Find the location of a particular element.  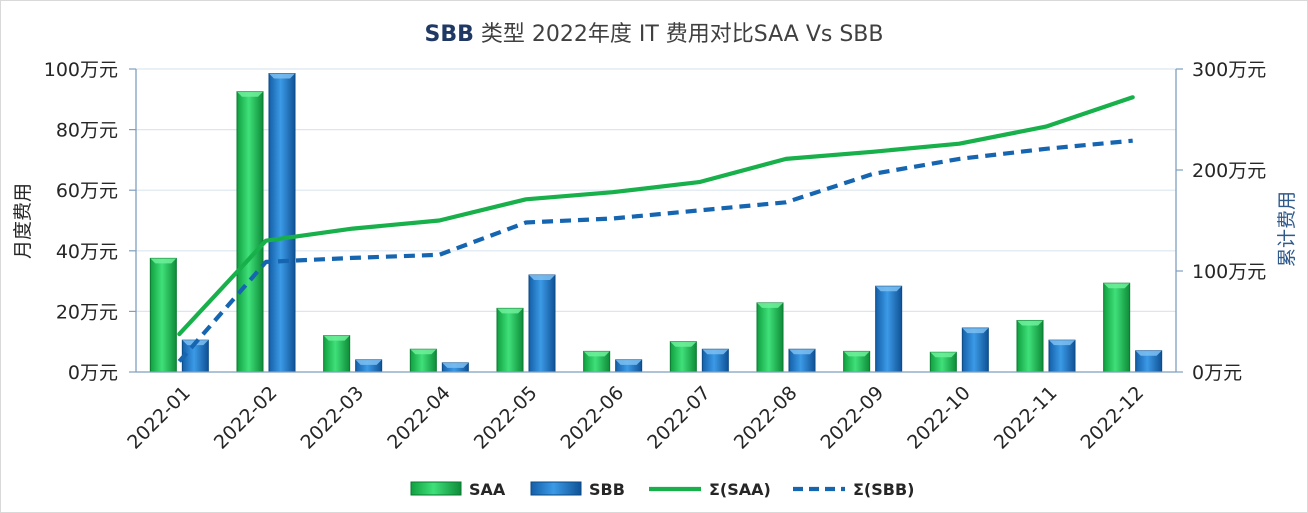

y2-tick-label: 100万元 is located at coordinates (1229, 272).